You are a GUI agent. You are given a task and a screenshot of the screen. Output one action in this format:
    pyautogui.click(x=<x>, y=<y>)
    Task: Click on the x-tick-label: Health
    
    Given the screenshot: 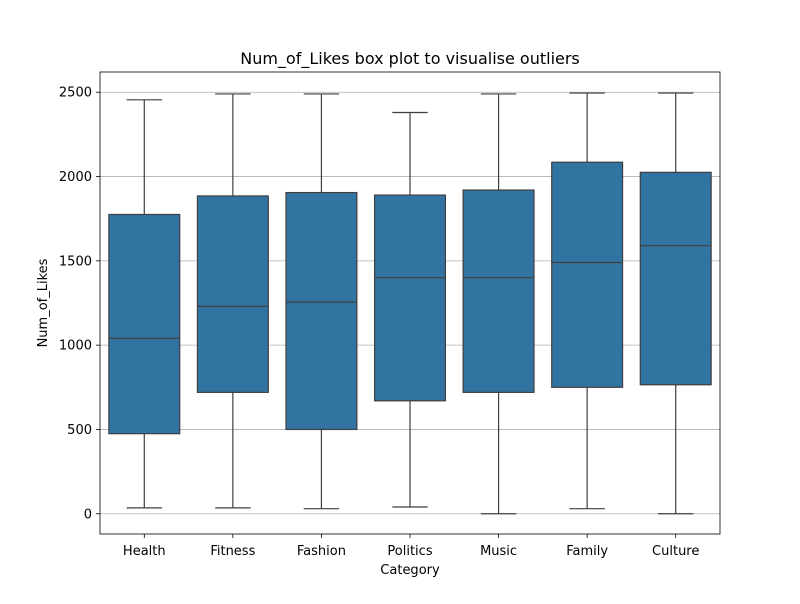 What is the action you would take?
    pyautogui.click(x=144, y=551)
    